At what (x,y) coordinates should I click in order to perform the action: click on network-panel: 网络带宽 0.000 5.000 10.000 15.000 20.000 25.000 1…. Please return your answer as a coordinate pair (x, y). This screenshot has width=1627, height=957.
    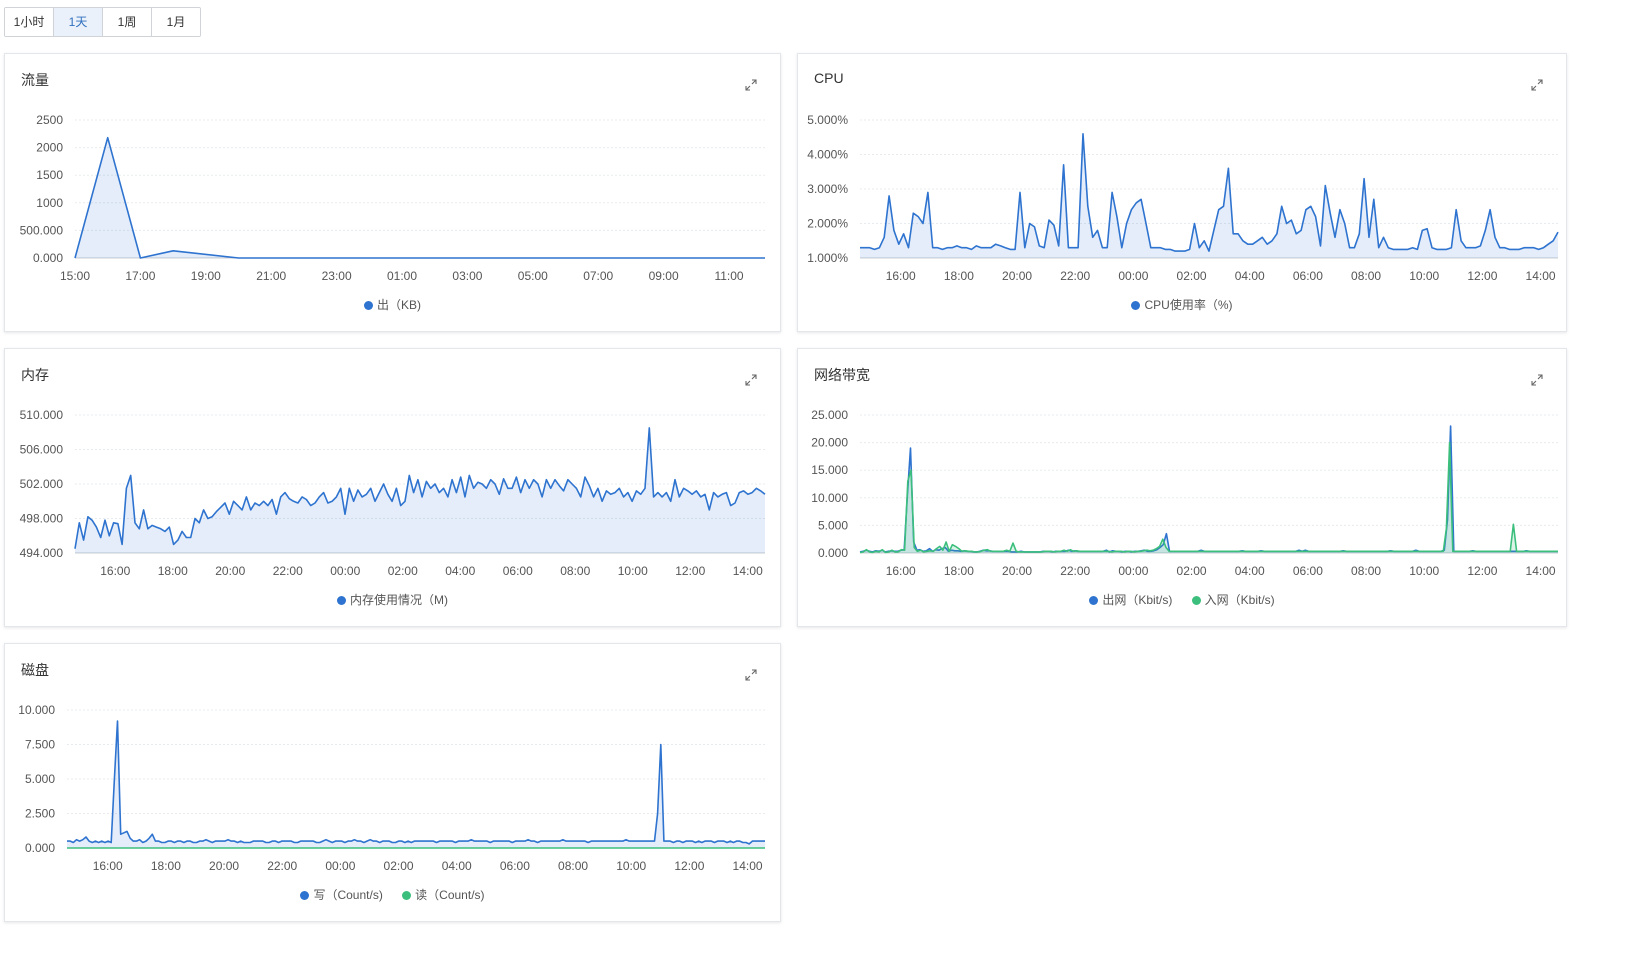
    Looking at the image, I should click on (1182, 487).